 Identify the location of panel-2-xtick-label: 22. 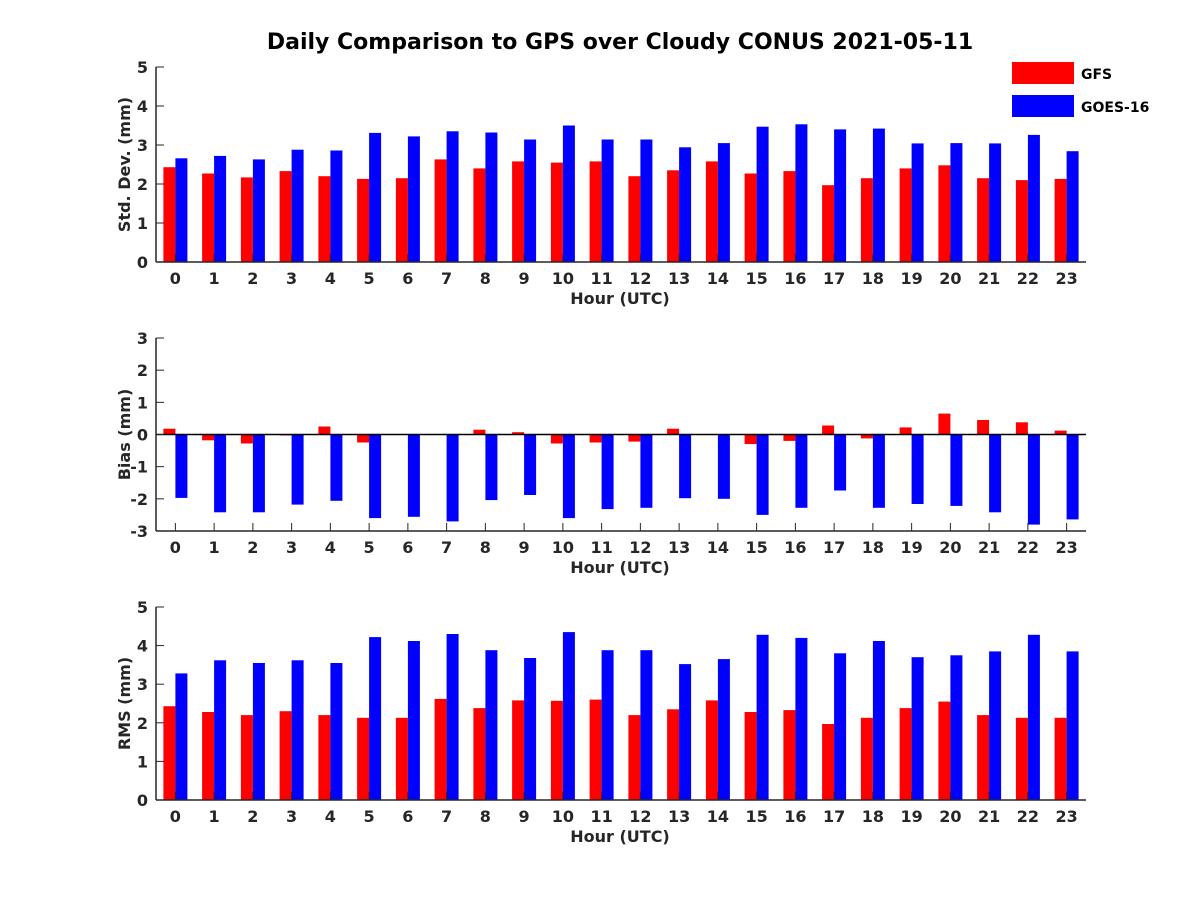
(1028, 547).